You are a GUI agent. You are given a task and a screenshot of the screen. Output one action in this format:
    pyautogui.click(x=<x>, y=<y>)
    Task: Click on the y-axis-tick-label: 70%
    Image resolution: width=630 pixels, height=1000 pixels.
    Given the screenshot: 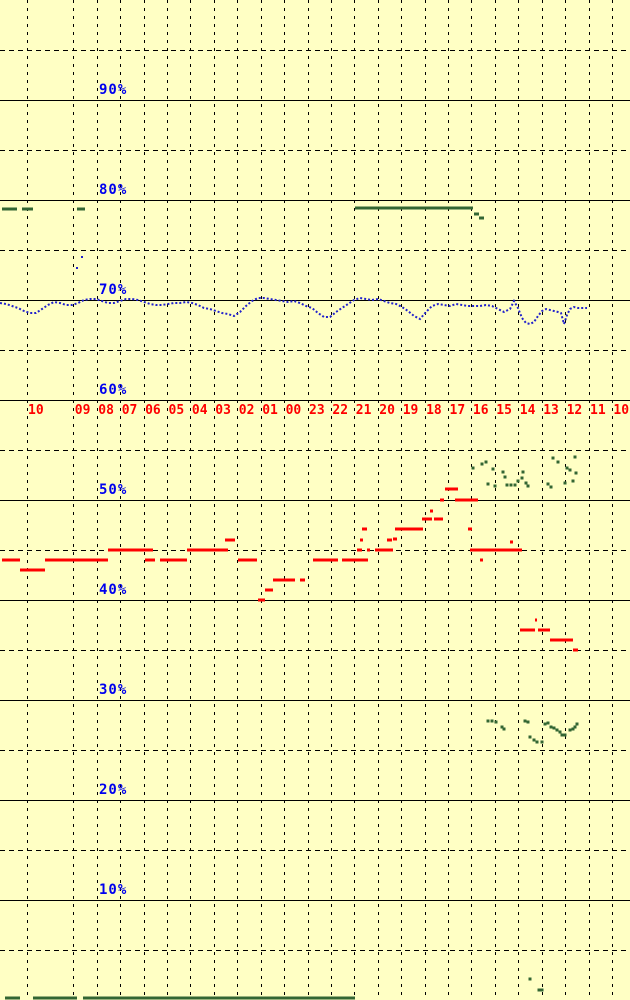 What is the action you would take?
    pyautogui.click(x=113, y=290)
    